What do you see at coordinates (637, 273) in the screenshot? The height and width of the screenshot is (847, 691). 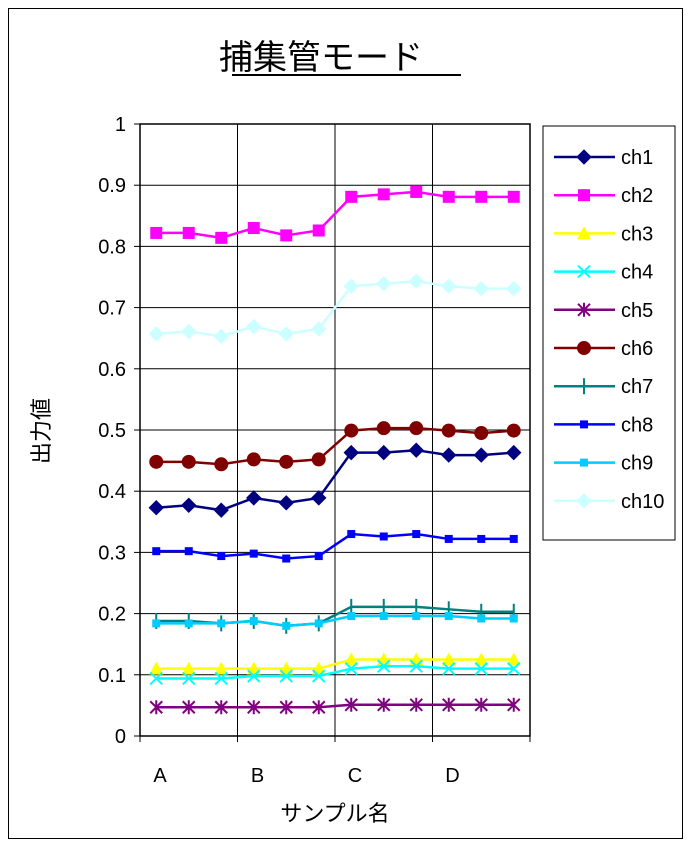 I see `legend-label: ch4` at bounding box center [637, 273].